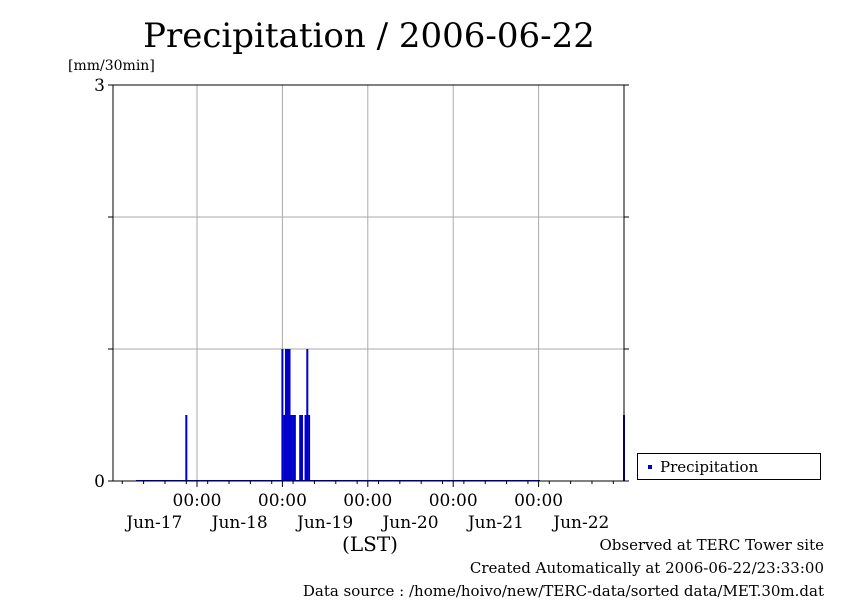 The width and height of the screenshot is (842, 600). Describe the element at coordinates (709, 467) in the screenshot. I see `legend-label-precipitation: Precipitation` at that location.